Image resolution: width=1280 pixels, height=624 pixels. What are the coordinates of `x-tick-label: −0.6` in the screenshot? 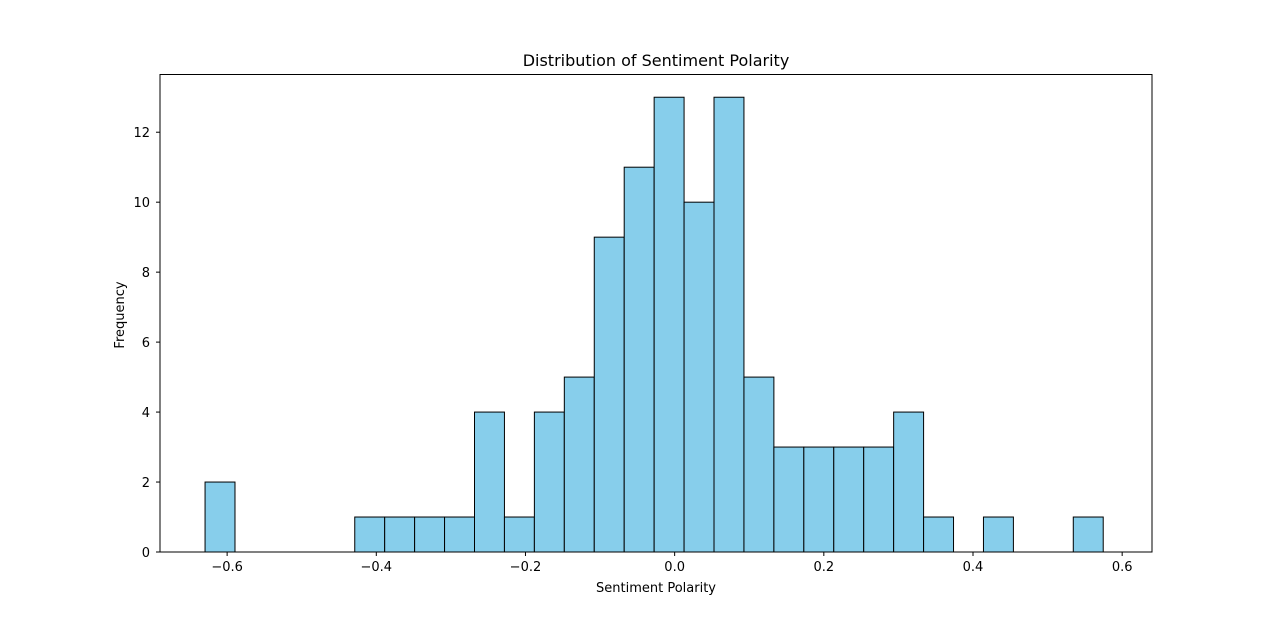 It's located at (227, 567).